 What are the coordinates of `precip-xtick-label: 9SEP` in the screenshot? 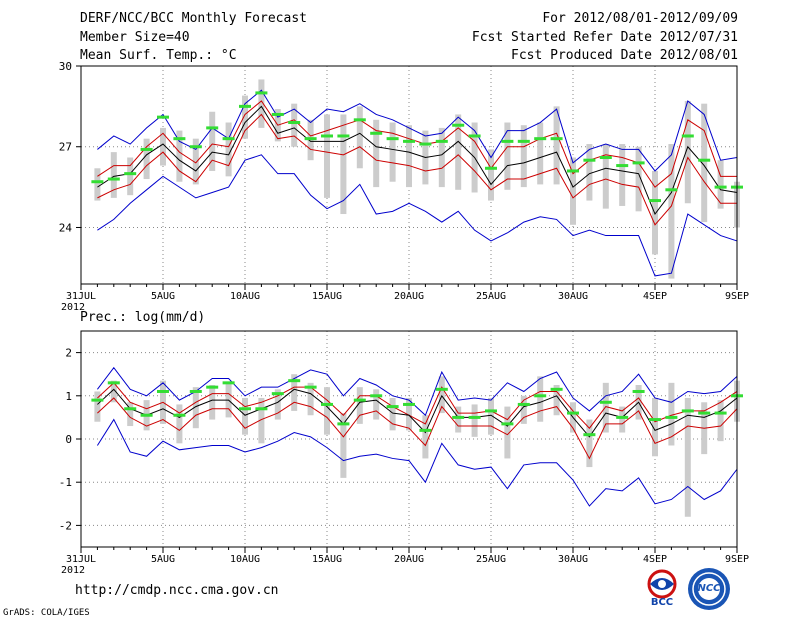 It's located at (737, 559).